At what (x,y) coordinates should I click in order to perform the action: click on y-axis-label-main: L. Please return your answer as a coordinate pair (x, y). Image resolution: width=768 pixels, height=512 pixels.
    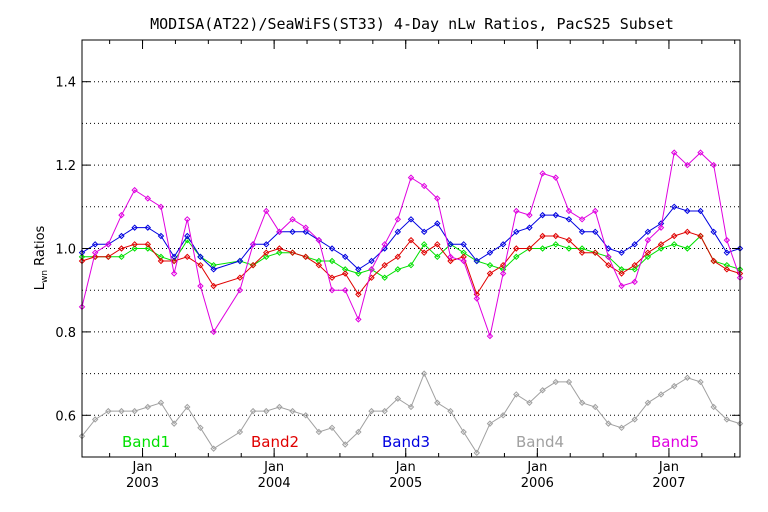
    Looking at the image, I should click on (40, 286).